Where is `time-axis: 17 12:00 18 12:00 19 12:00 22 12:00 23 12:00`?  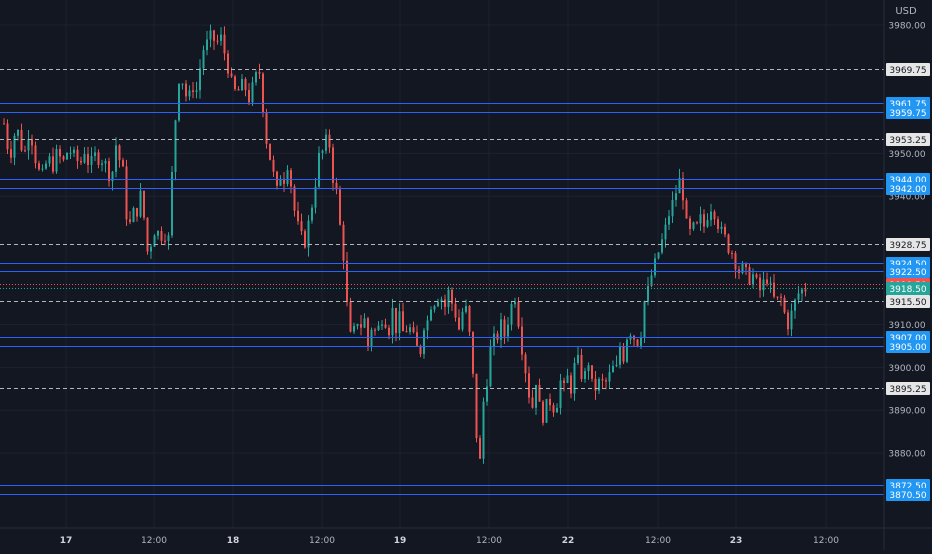 time-axis: 17 12:00 18 12:00 19 12:00 22 12:00 23 12:00 is located at coordinates (450, 541).